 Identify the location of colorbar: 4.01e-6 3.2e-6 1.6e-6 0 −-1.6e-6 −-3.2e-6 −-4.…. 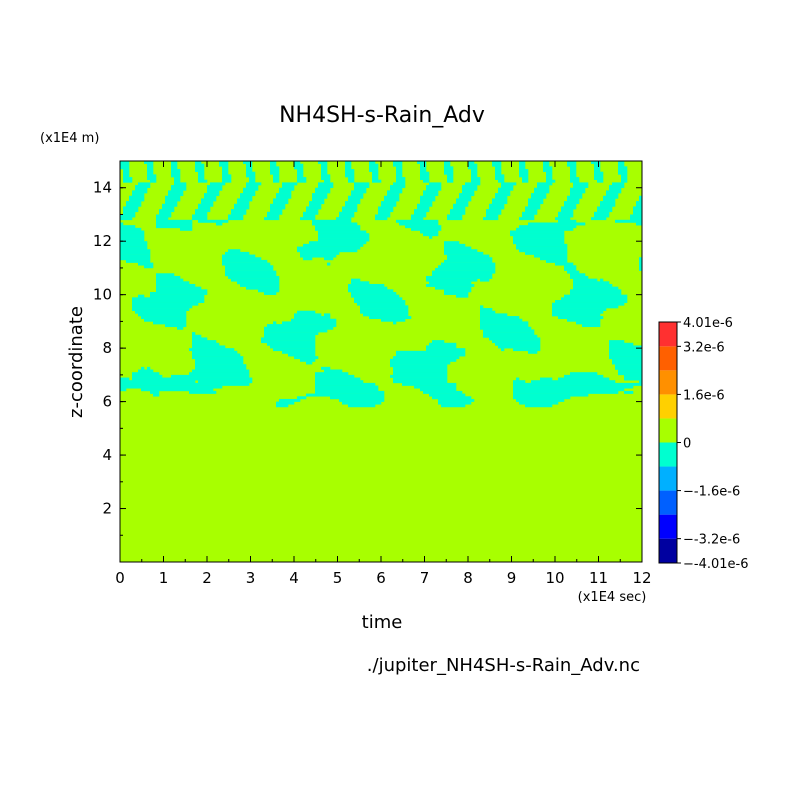
(703, 444).